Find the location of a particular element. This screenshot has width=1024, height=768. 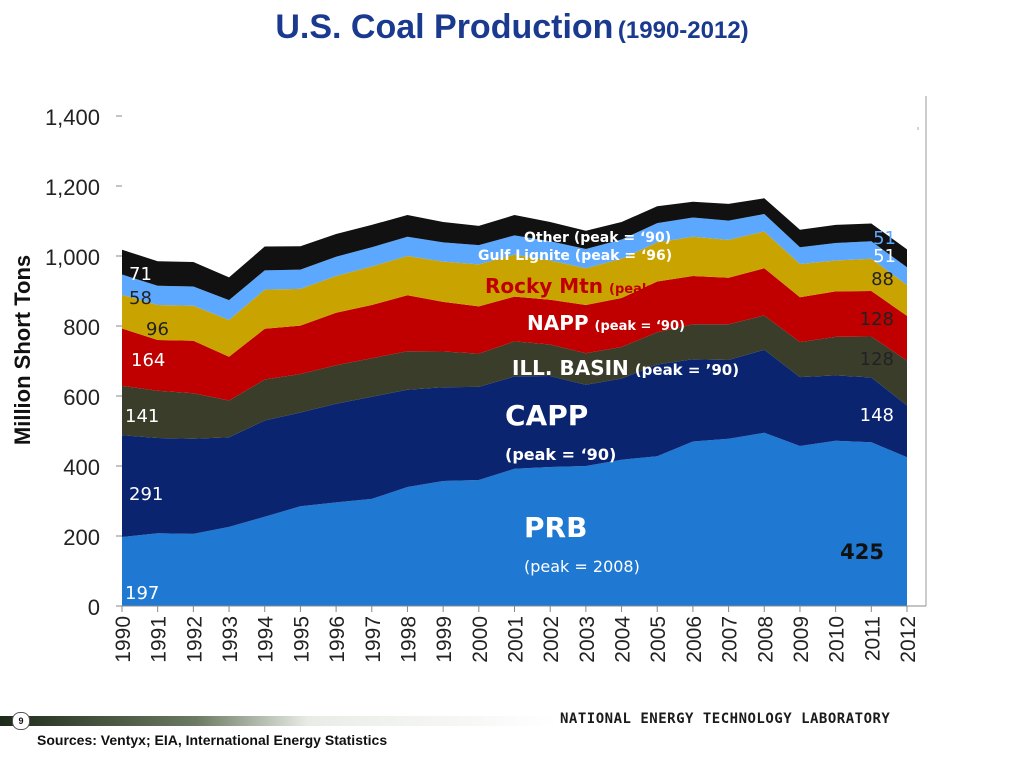

series-label-prb: PRB (peak = 2008) is located at coordinates (582, 543).